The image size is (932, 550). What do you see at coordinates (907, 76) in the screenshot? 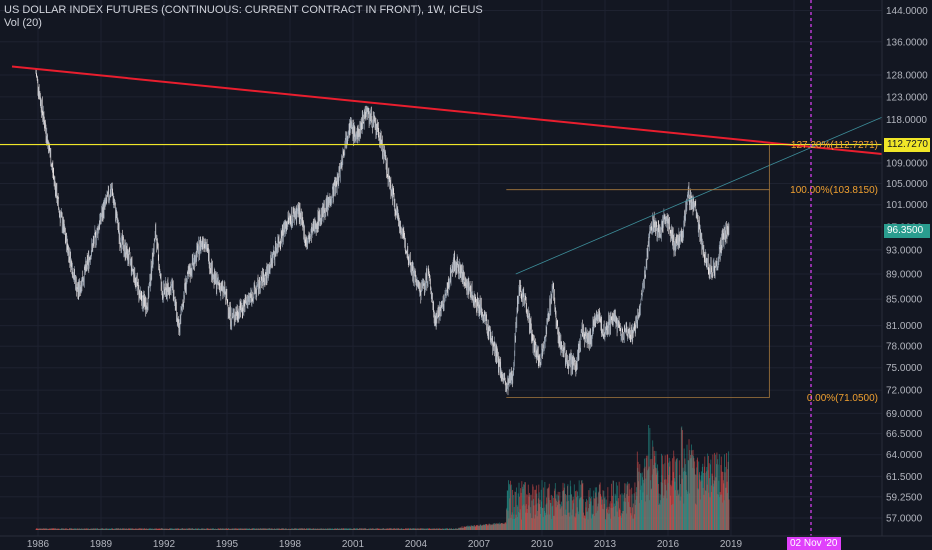
I see `price-axis-tick-label: 128.0000` at bounding box center [907, 76].